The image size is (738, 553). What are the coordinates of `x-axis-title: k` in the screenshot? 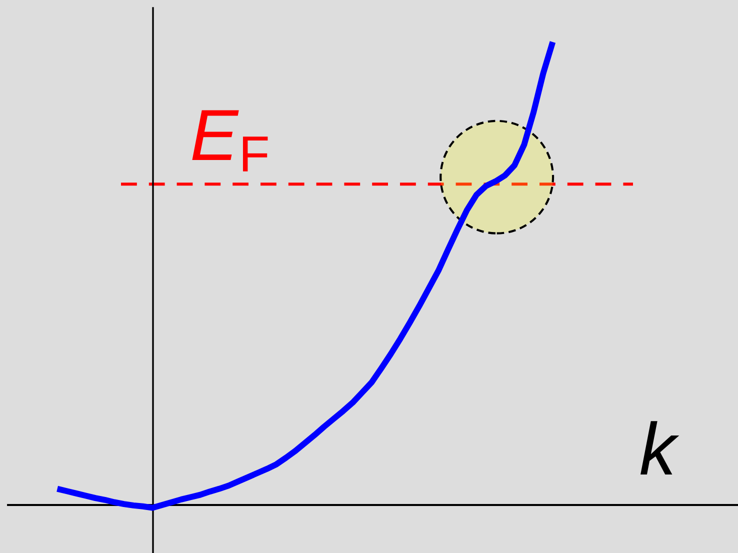 It's located at (660, 447).